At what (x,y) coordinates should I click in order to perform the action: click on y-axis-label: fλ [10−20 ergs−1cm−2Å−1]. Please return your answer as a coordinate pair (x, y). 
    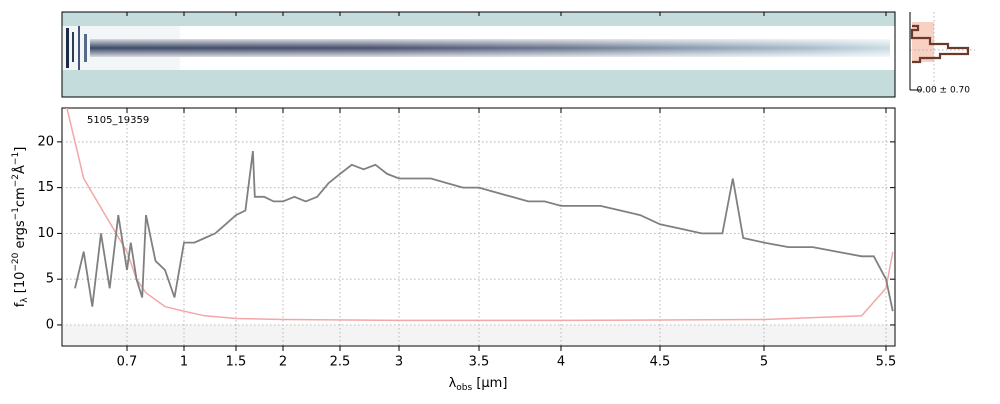
    Looking at the image, I should click on (20, 227).